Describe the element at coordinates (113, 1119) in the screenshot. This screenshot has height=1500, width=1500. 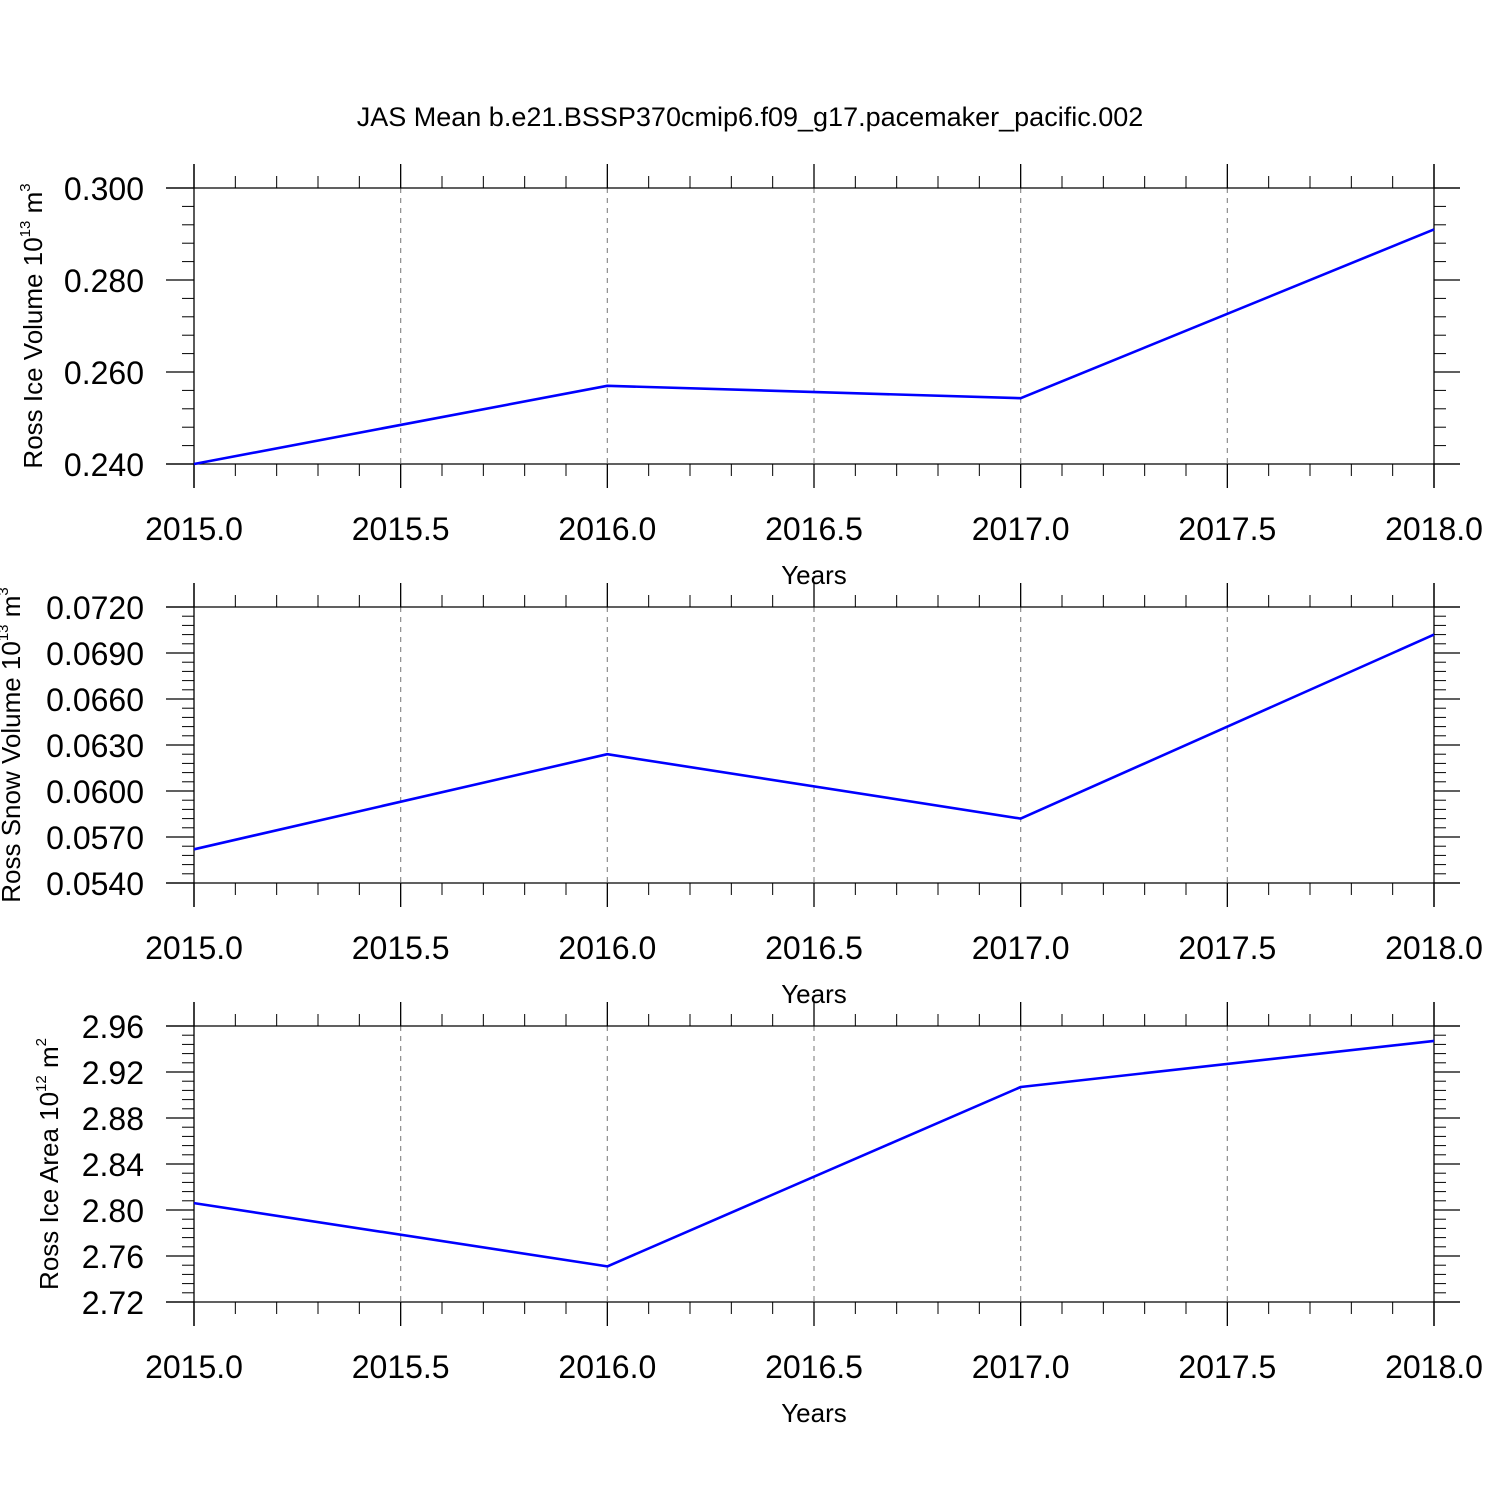
I see `y-tick-label: 2.88` at that location.